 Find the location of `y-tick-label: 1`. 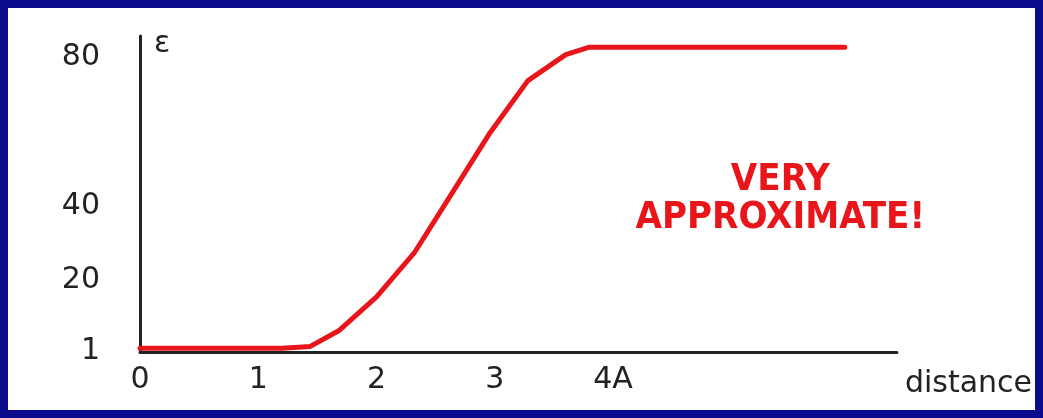

y-tick-label: 1 is located at coordinates (90, 348).